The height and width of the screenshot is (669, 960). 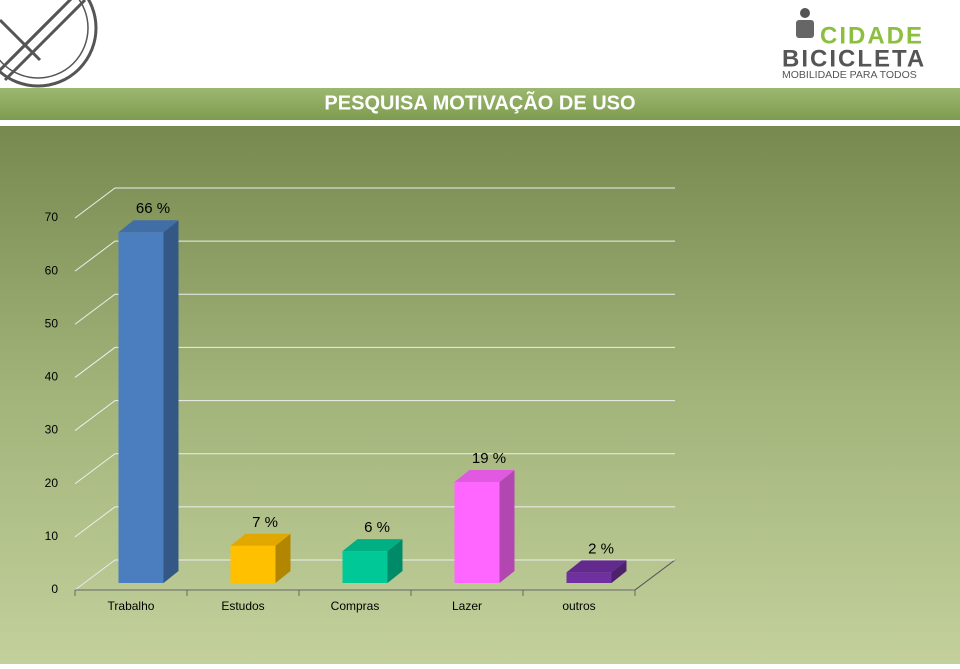 I want to click on wheel-logo, so click(x=49, y=44).